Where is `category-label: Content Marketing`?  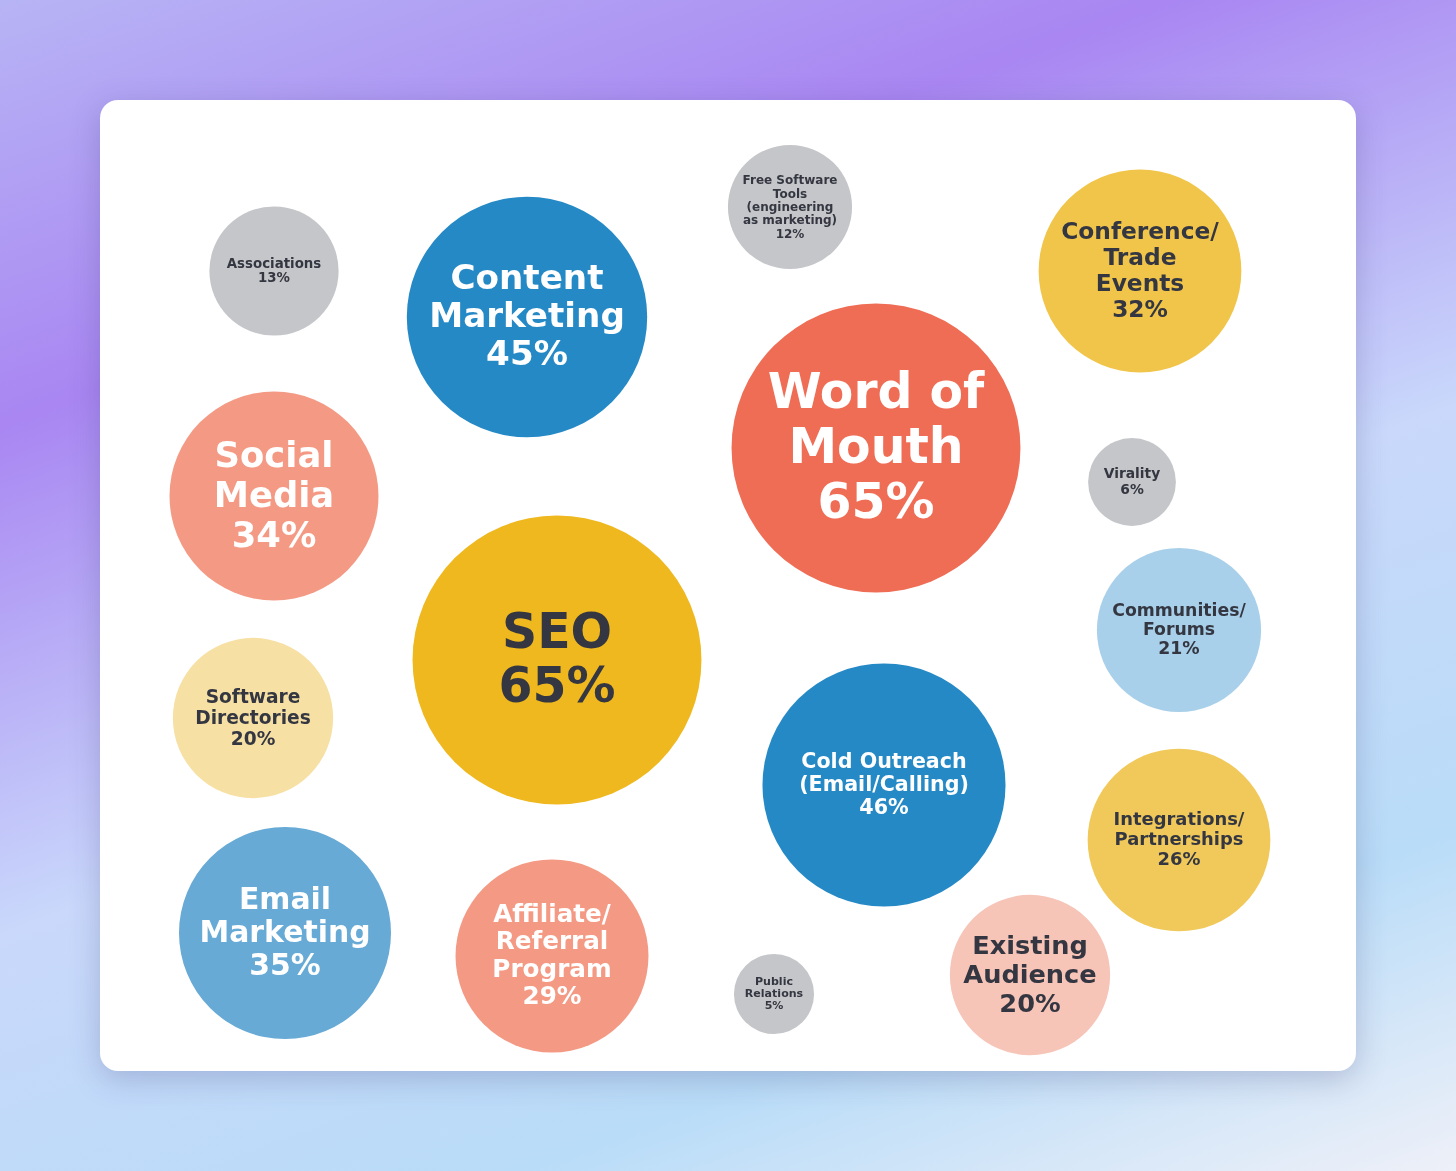
category-label: Content Marketing is located at coordinates (527, 295).